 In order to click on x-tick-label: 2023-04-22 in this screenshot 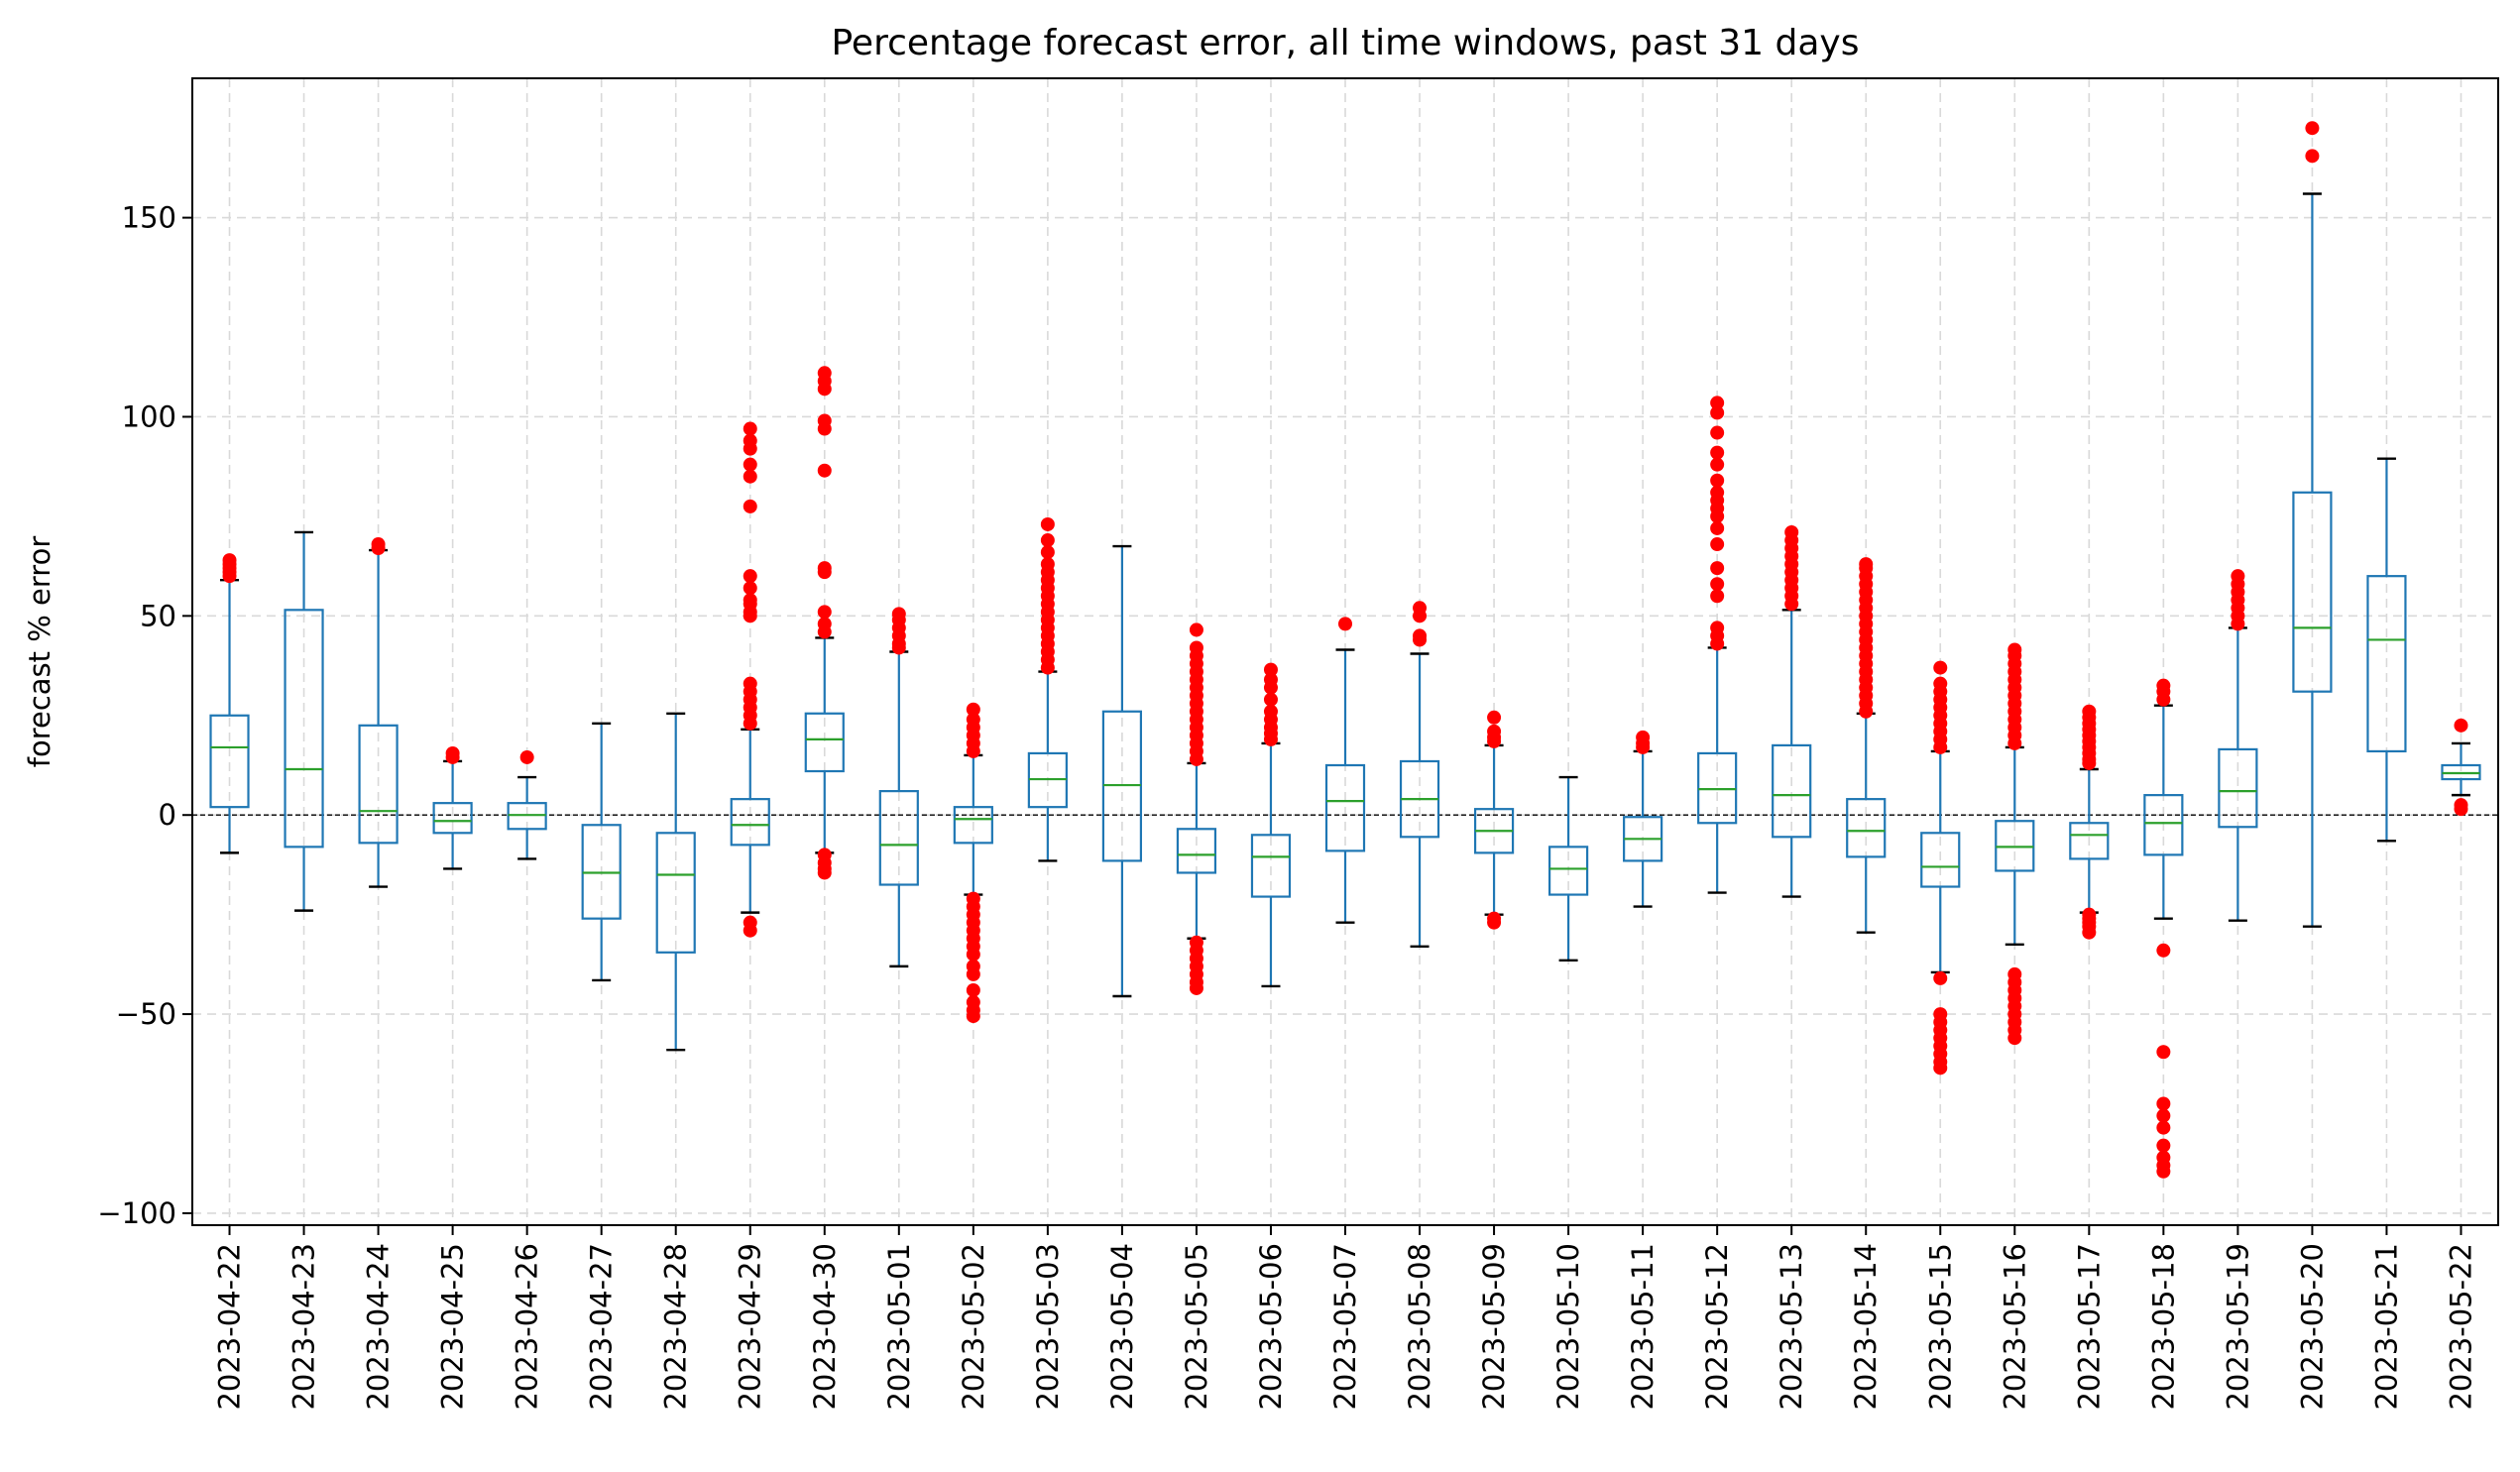, I will do `click(230, 1327)`.